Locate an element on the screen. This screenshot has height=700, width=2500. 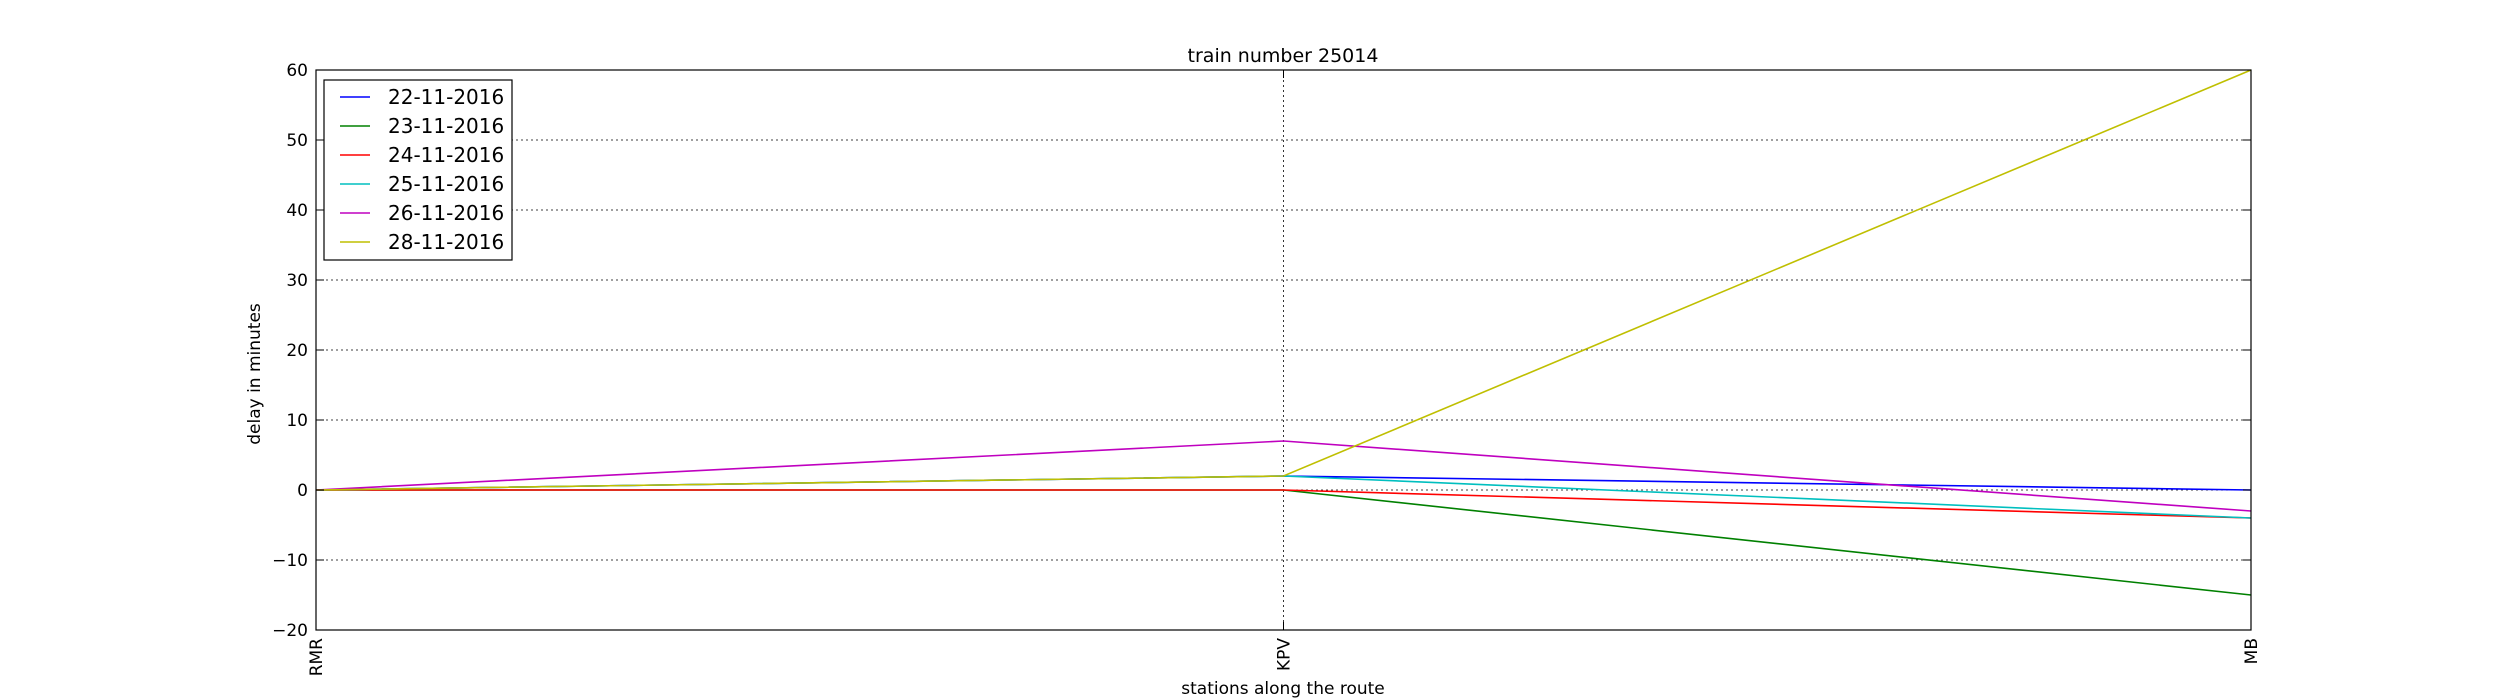
legend-label: 22-11-2016 is located at coordinates (446, 97).